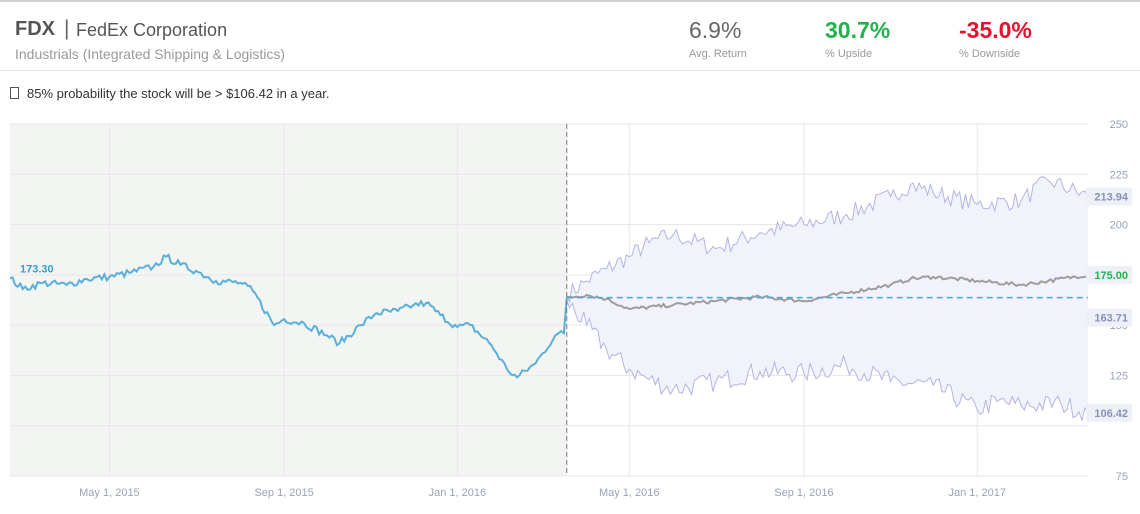 The image size is (1140, 514). I want to click on start-price-label: 173.30, so click(37, 269).